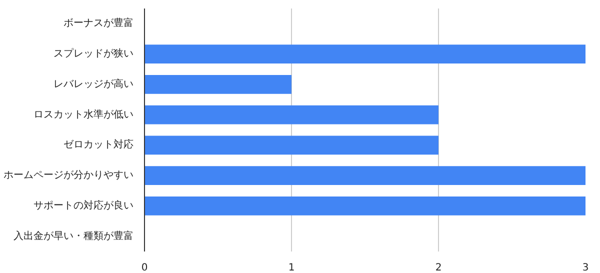 This screenshot has height=273, width=600. What do you see at coordinates (84, 205) in the screenshot?
I see `y-tick-label: サポートの対応が良い` at bounding box center [84, 205].